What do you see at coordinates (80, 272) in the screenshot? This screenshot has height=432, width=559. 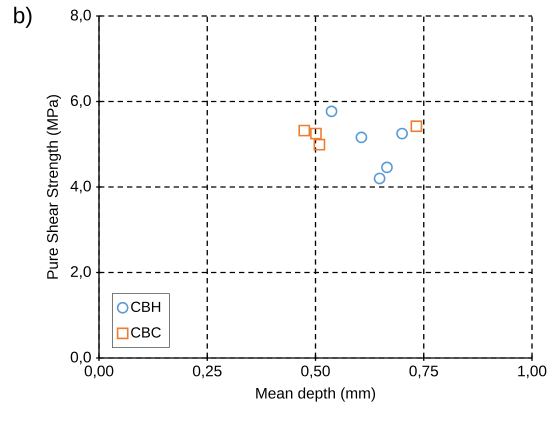 I see `y-tick-label: 2,0` at bounding box center [80, 272].